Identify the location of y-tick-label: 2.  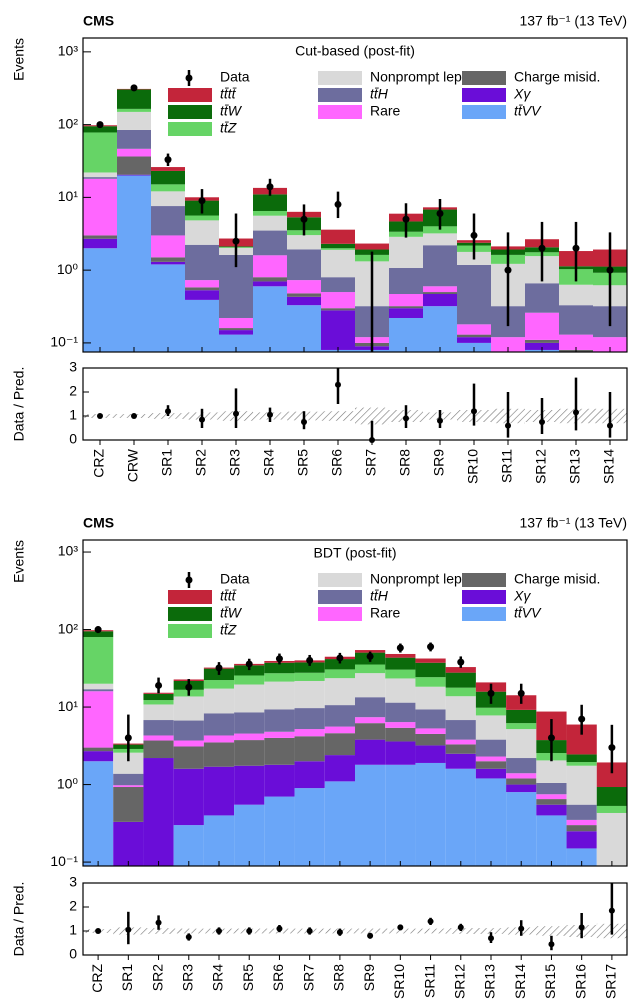
(73, 906).